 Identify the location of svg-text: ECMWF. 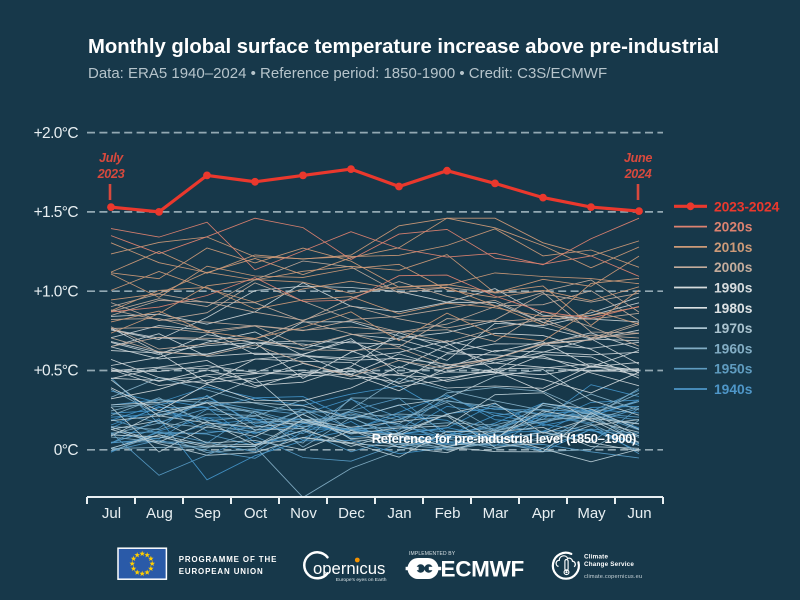
(482, 568).